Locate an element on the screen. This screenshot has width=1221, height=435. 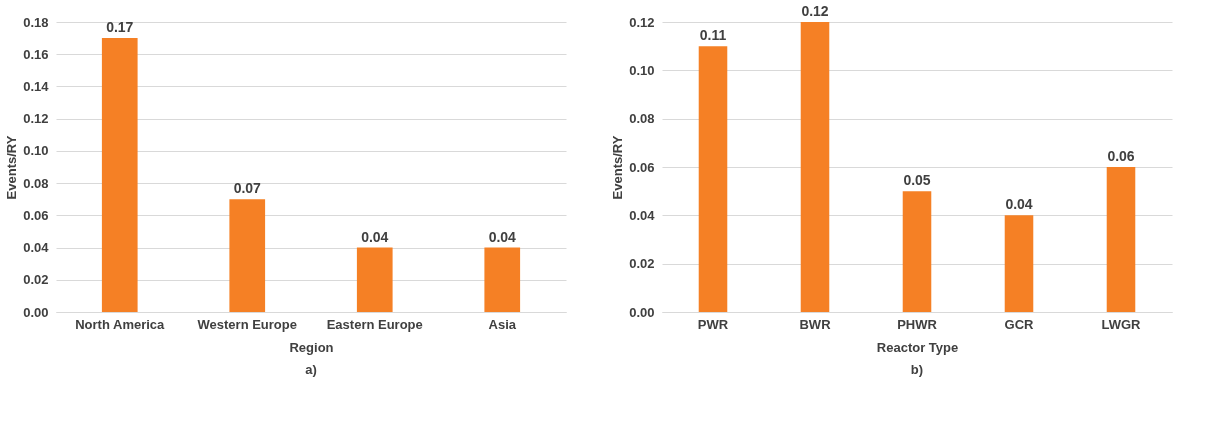
x-tick-label: Western Europe is located at coordinates (247, 324).